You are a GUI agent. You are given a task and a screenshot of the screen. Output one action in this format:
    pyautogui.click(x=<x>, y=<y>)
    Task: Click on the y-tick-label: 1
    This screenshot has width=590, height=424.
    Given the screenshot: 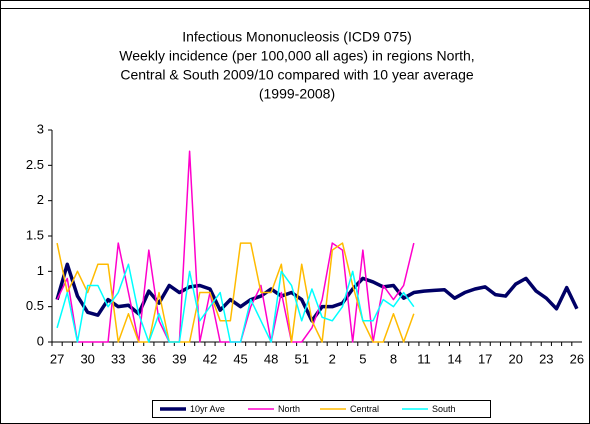 What is the action you would take?
    pyautogui.click(x=40, y=270)
    